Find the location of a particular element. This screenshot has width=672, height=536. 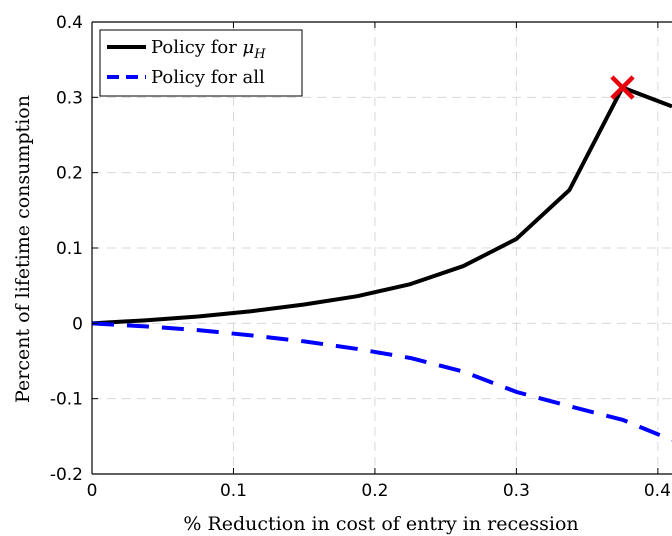

x-tick-label: 0.1 is located at coordinates (233, 491).